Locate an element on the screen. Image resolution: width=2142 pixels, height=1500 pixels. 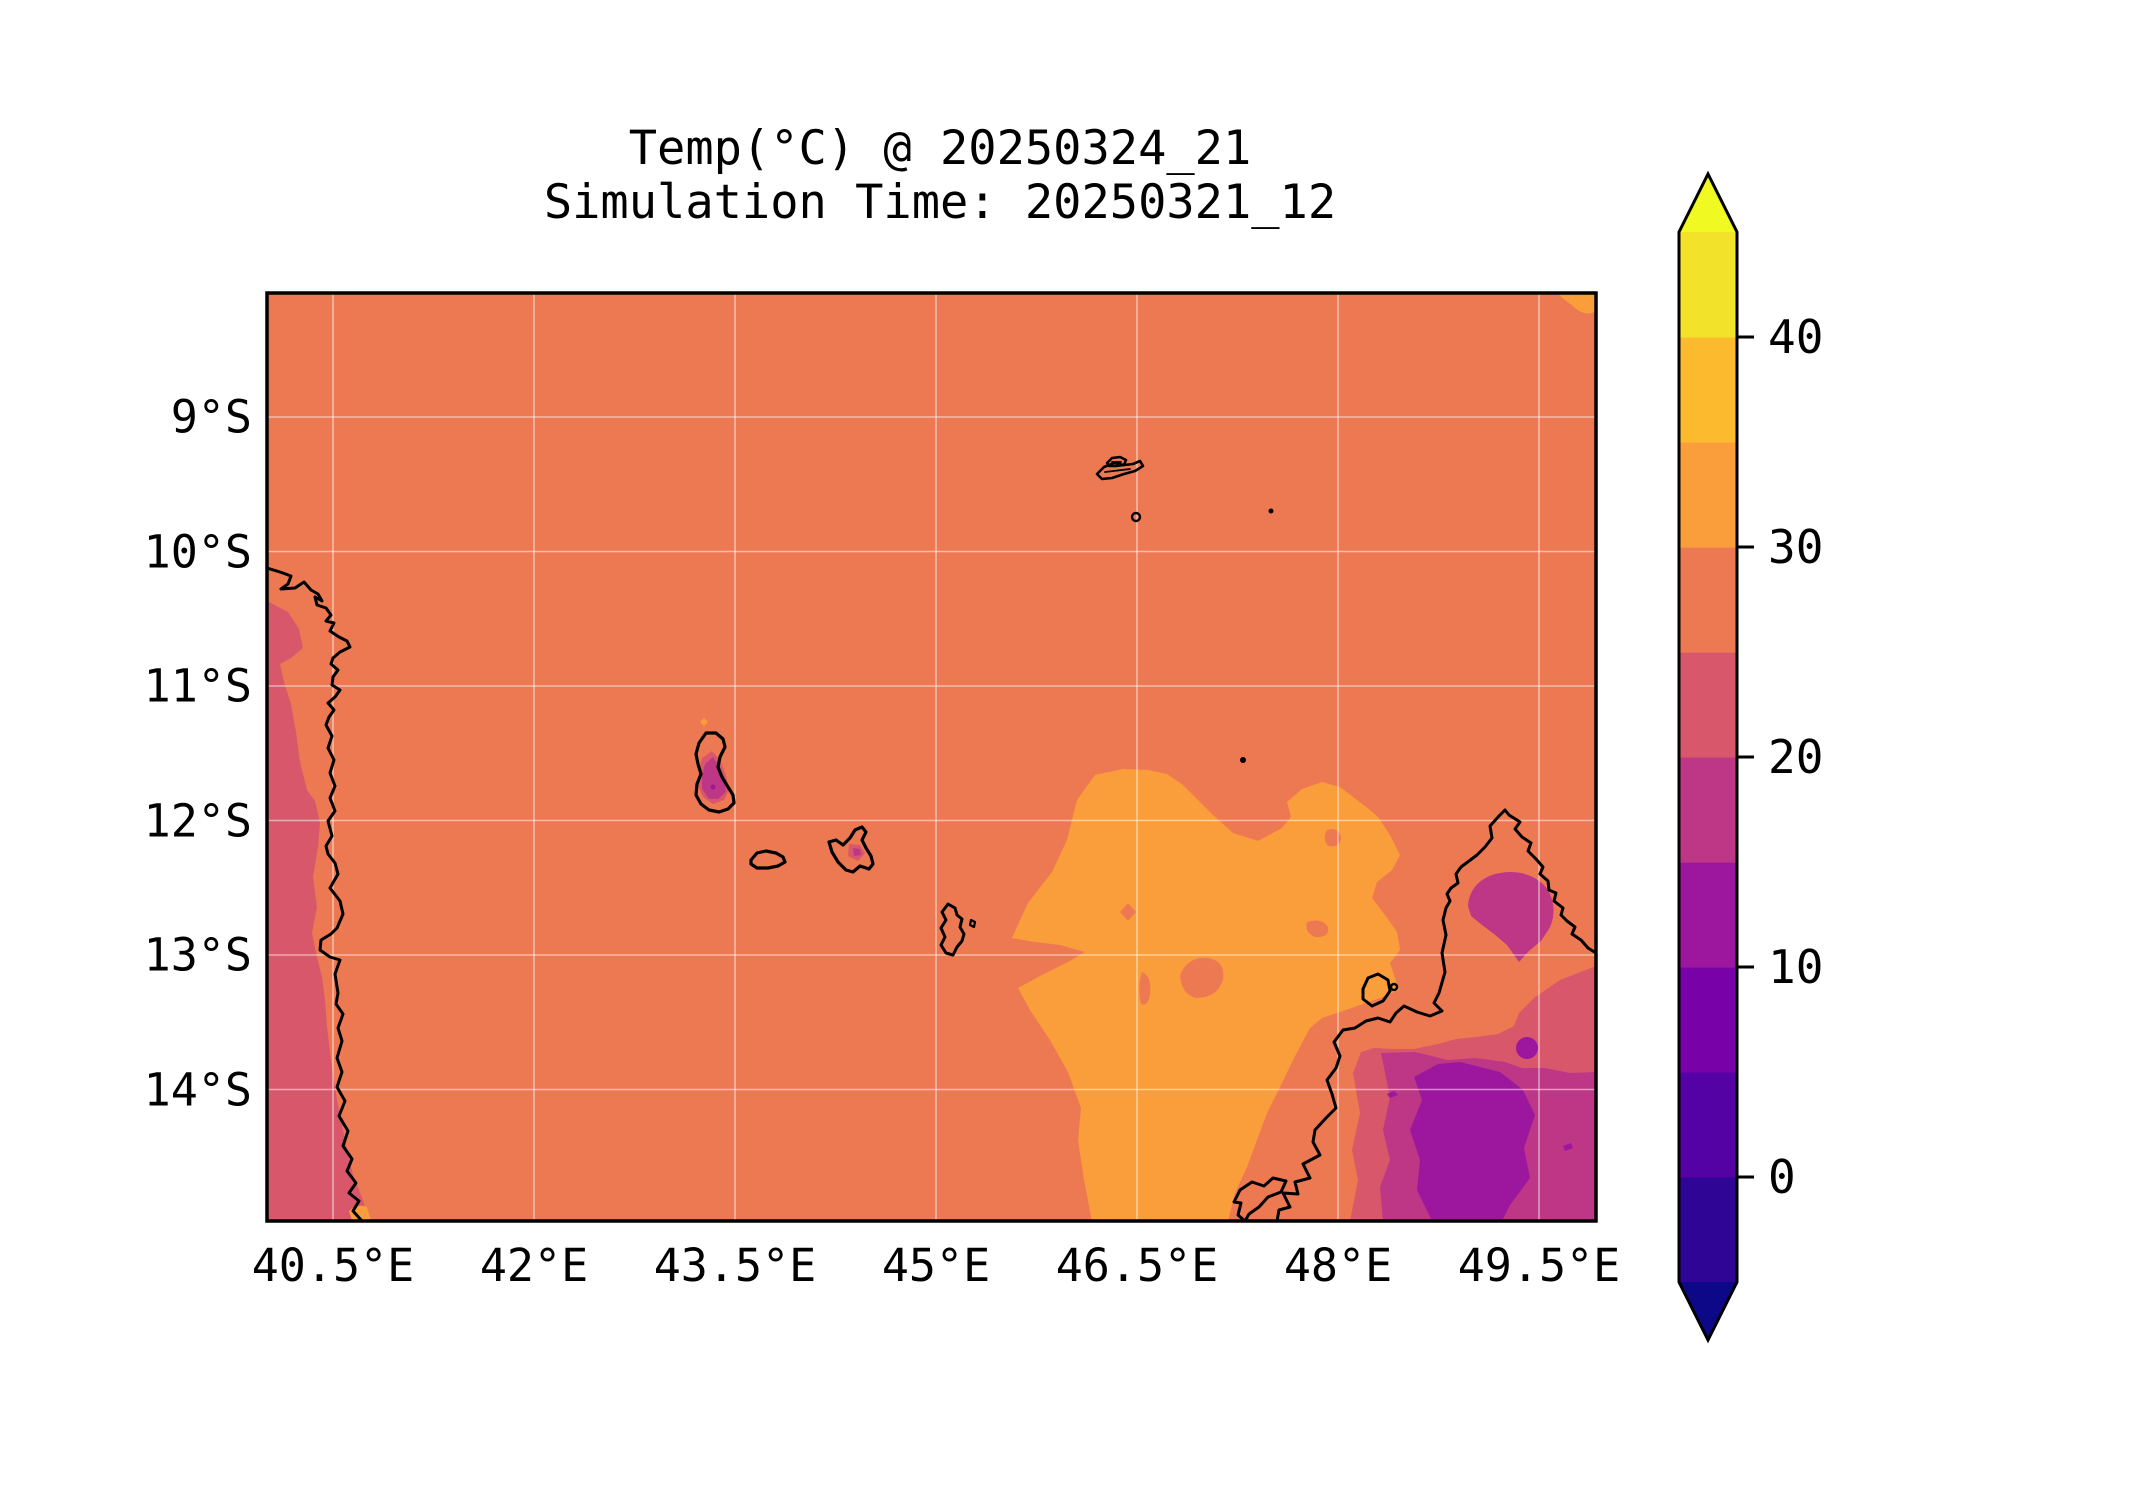
colorbar-band--5-0 is located at coordinates (1708, 1230).